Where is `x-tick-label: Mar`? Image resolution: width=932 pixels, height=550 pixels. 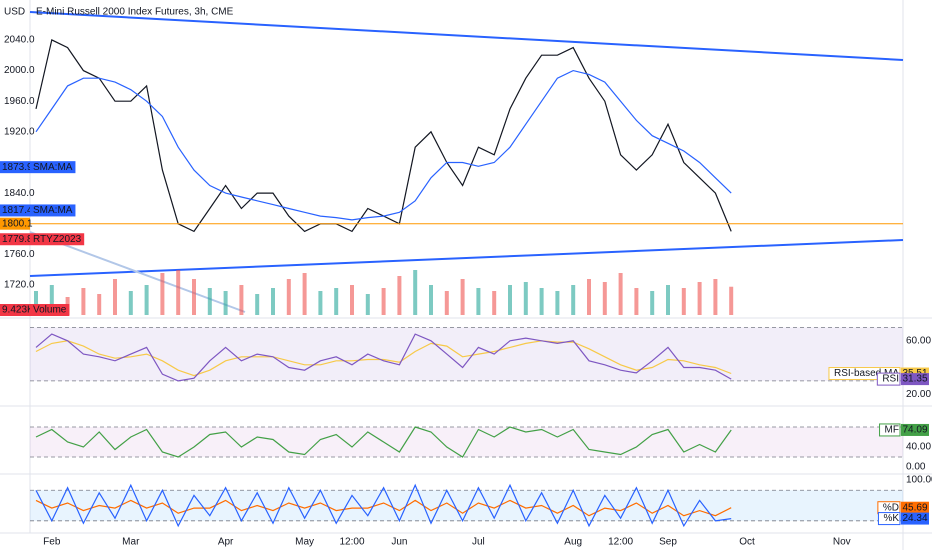 x-tick-label: Mar is located at coordinates (131, 542).